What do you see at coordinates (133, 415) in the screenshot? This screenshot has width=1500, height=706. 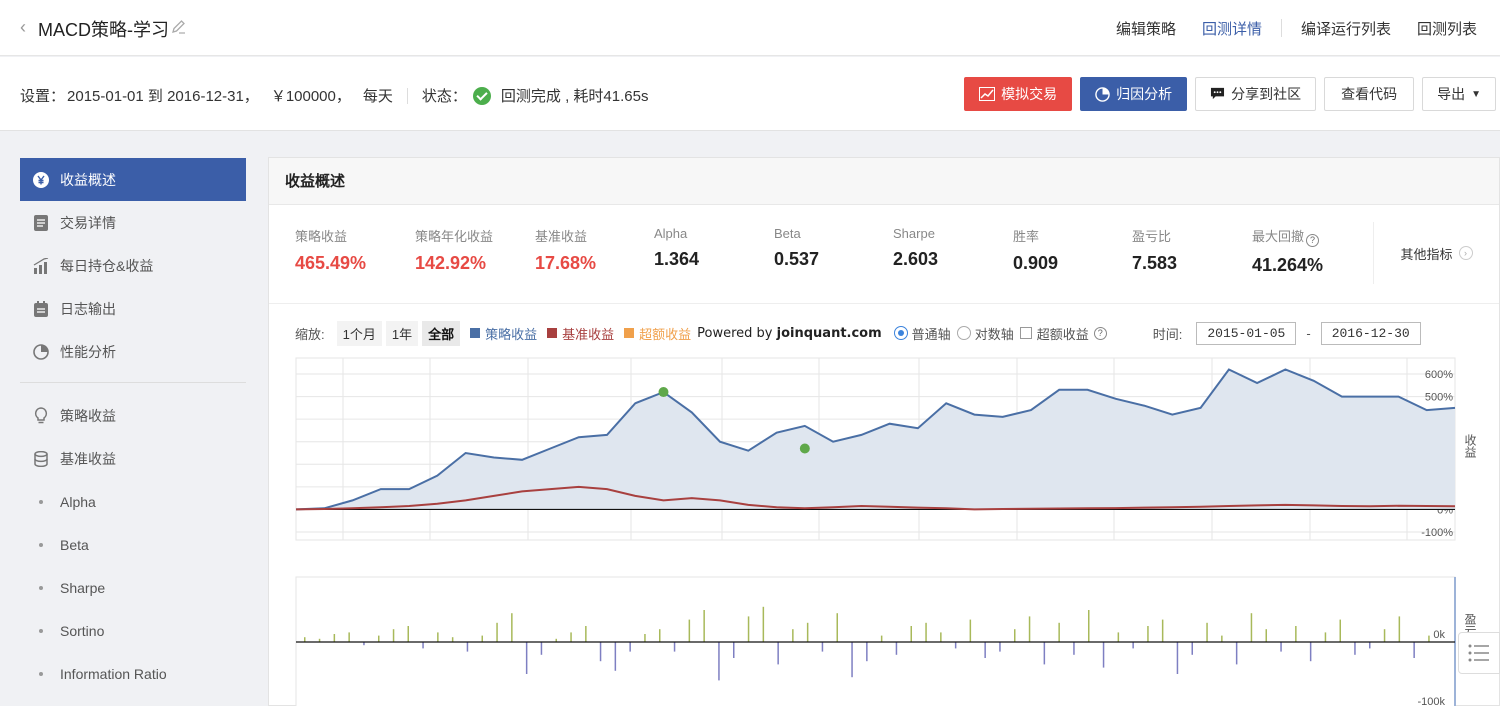 I see `sidebar-item-strategy-return: 策略收益` at bounding box center [133, 415].